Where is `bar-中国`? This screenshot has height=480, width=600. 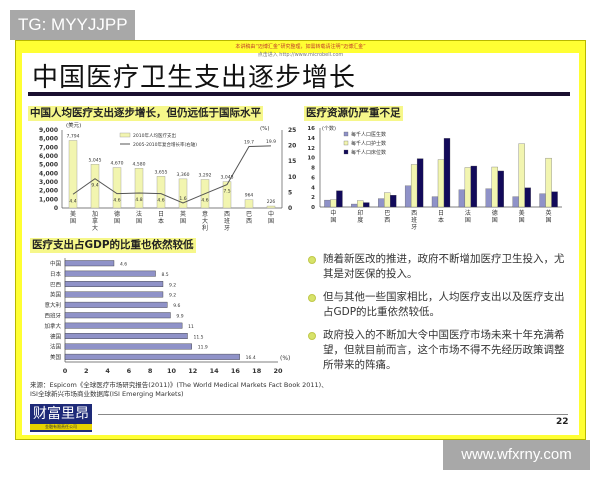 bar-中国 is located at coordinates (271, 207).